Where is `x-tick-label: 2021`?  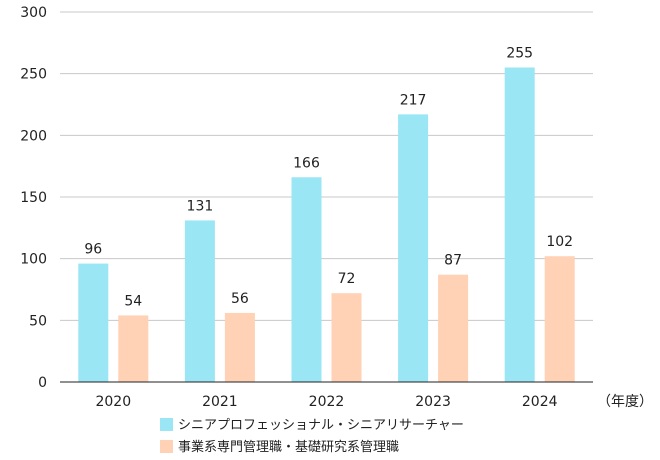 x-tick-label: 2021 is located at coordinates (220, 402).